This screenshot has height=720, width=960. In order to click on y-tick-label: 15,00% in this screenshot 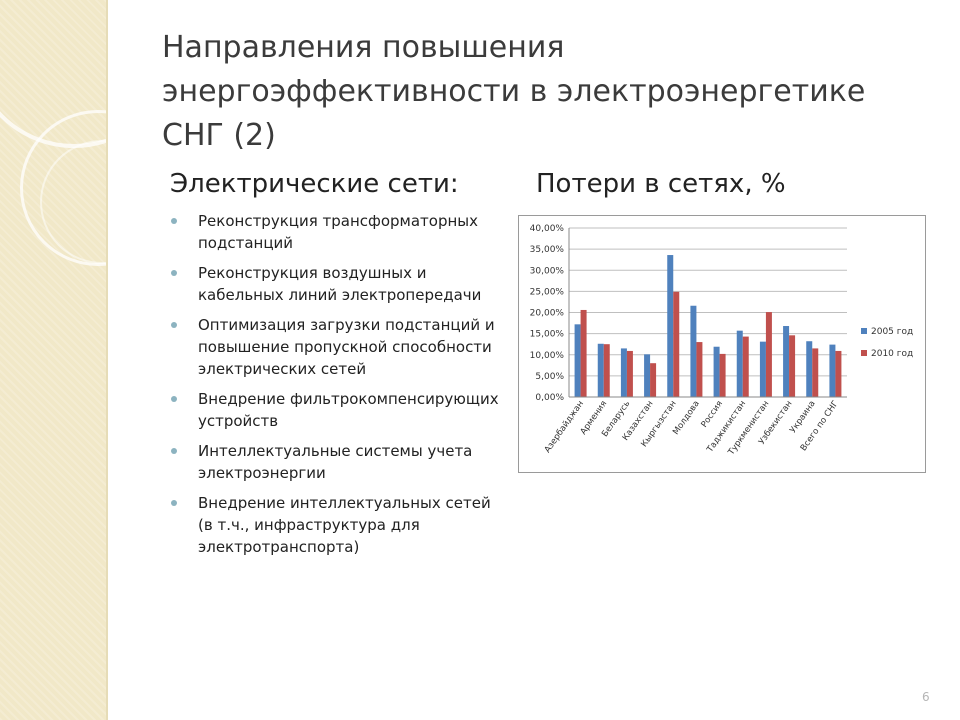, I will do `click(547, 335)`.